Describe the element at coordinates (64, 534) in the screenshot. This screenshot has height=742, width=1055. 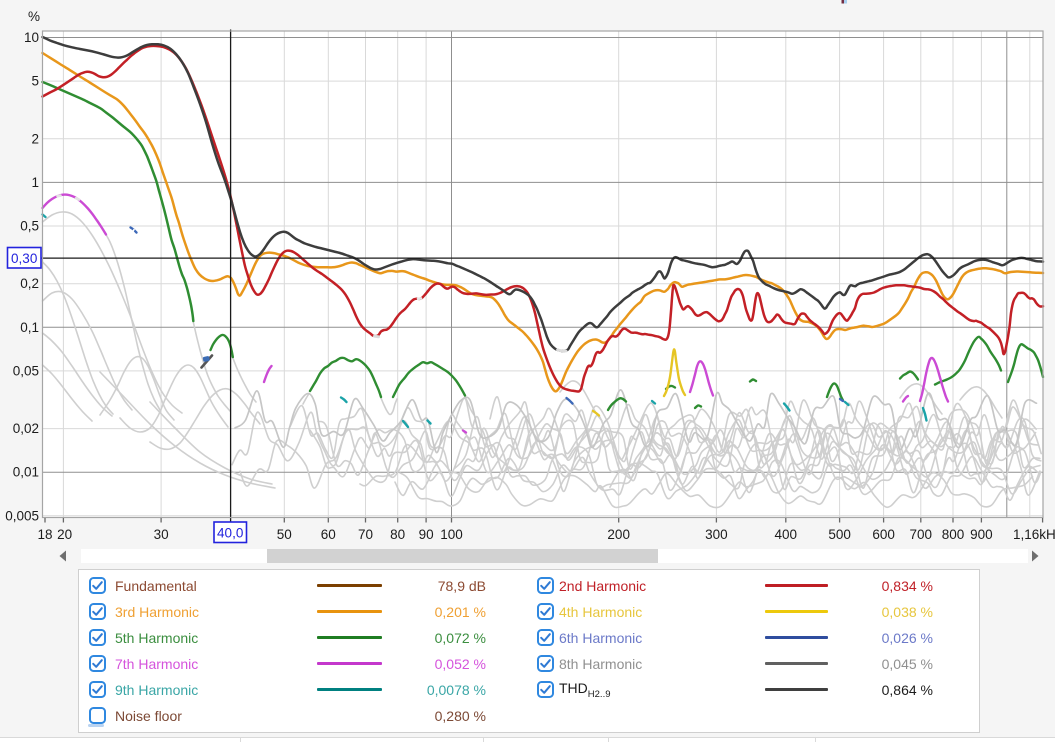
I see `svg-text: 20` at that location.